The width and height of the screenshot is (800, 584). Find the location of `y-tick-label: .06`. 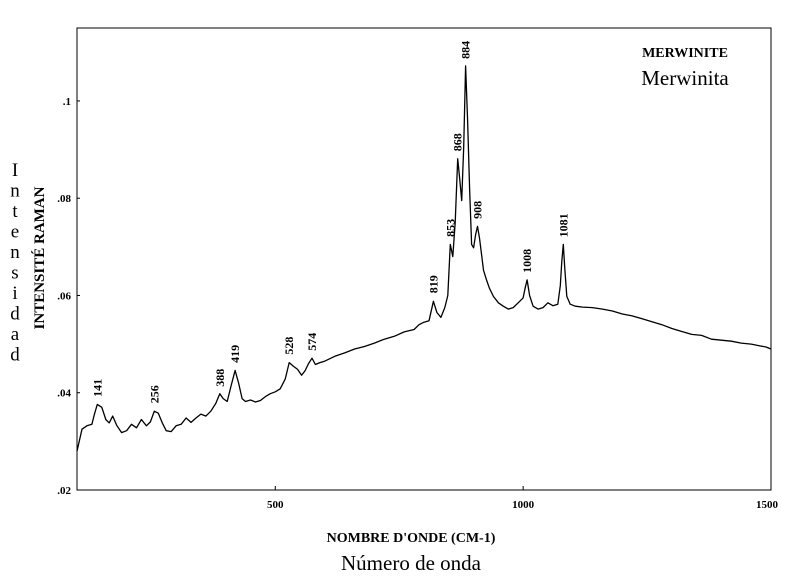

y-tick-label: .06 is located at coordinates (64, 296).